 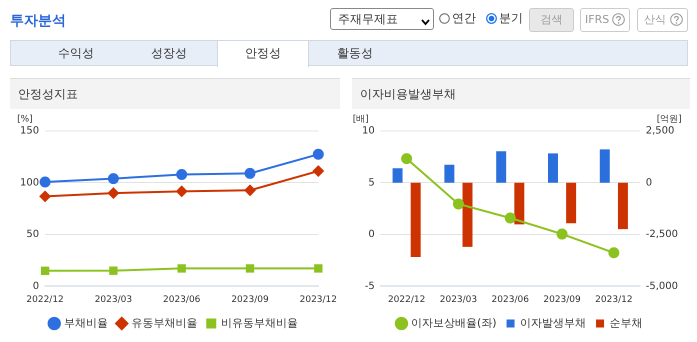 What do you see at coordinates (551, 20) in the screenshot?
I see `text: 검색` at bounding box center [551, 20].